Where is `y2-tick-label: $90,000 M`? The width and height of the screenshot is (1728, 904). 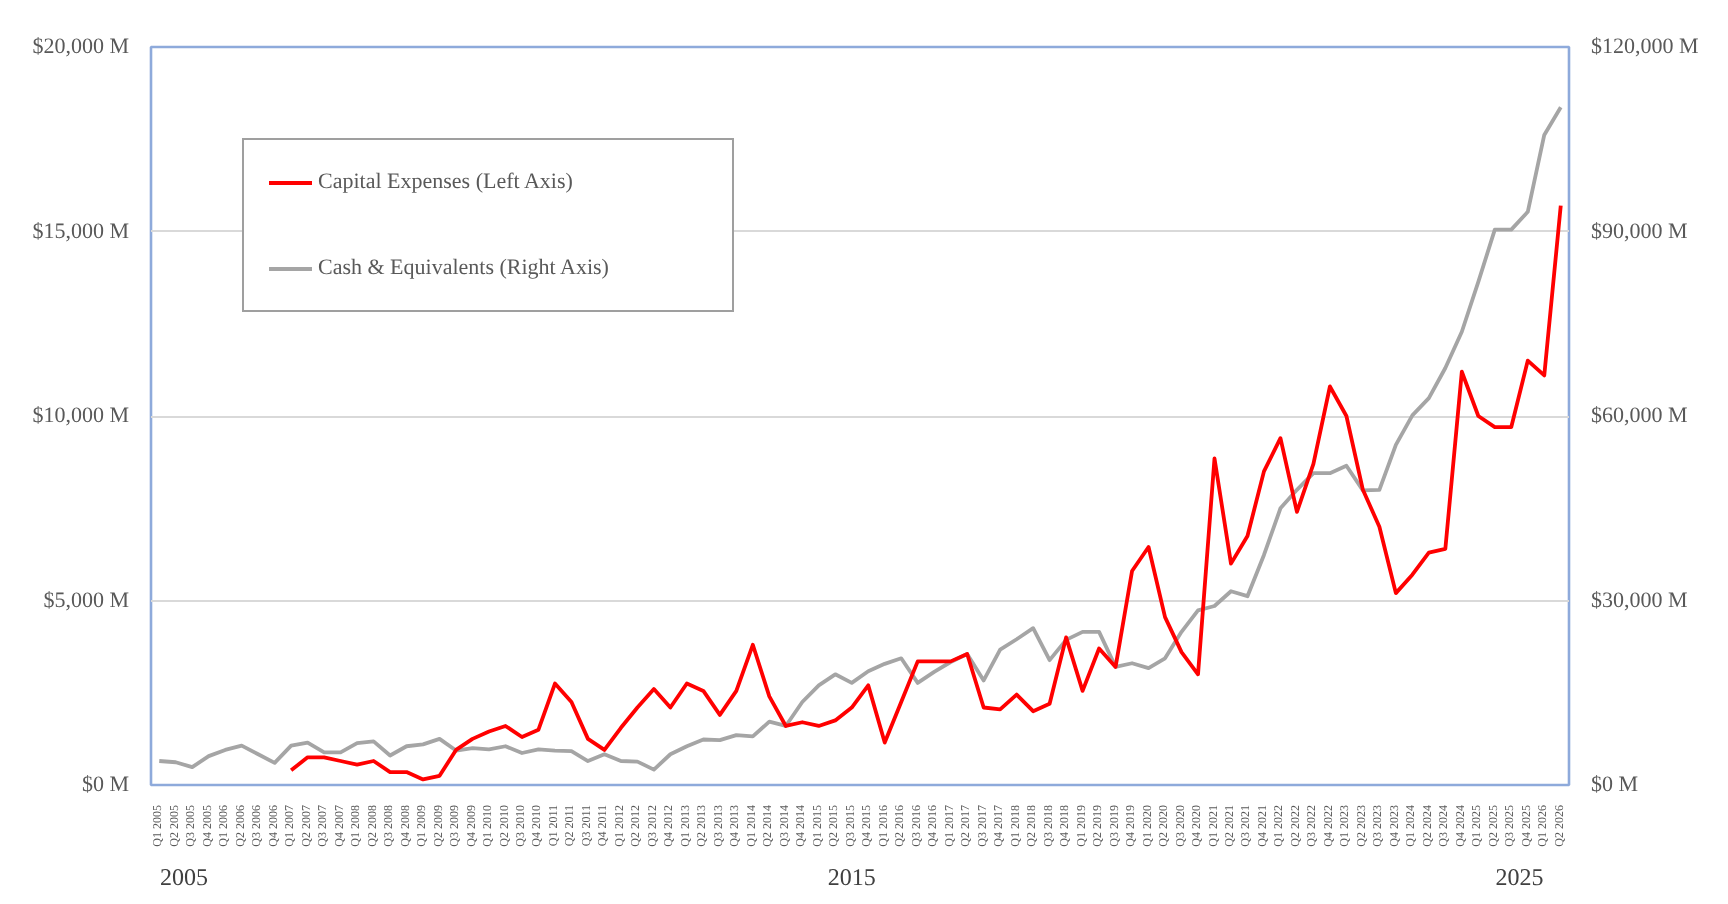 y2-tick-label: $90,000 M is located at coordinates (1639, 231).